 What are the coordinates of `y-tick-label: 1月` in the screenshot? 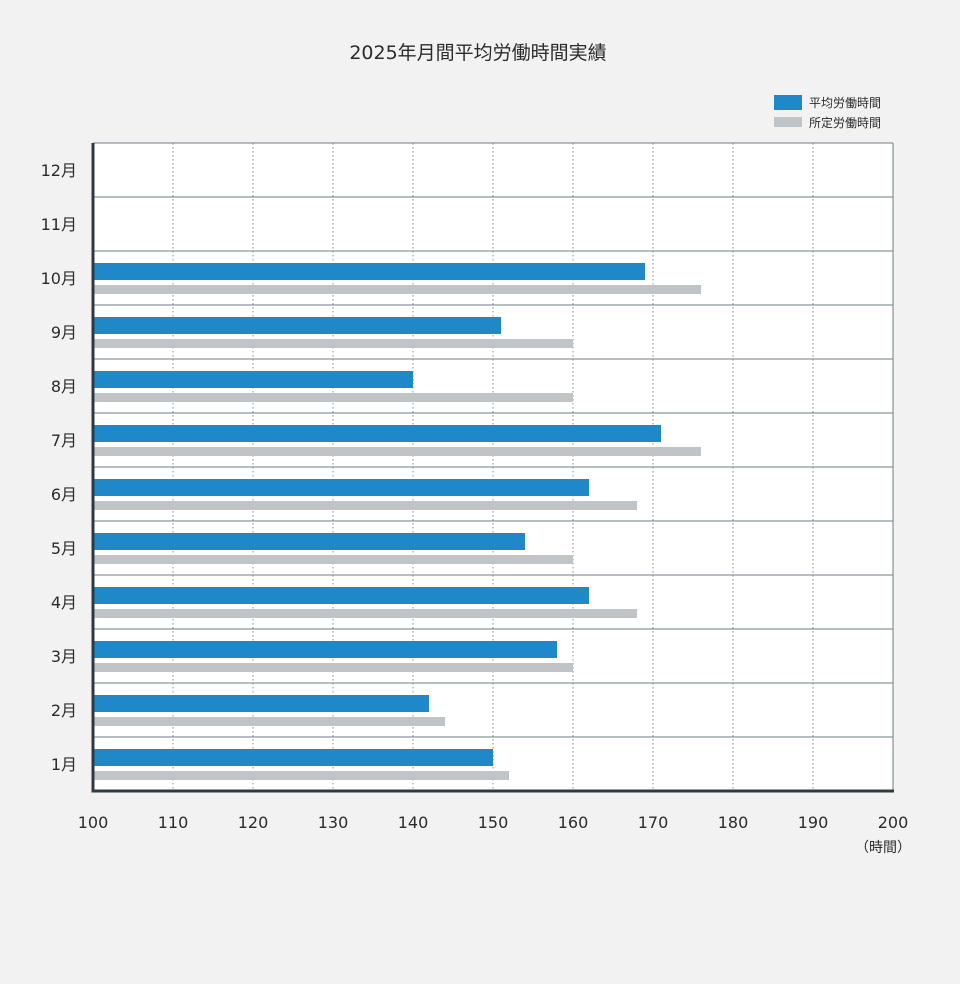 It's located at (64, 764).